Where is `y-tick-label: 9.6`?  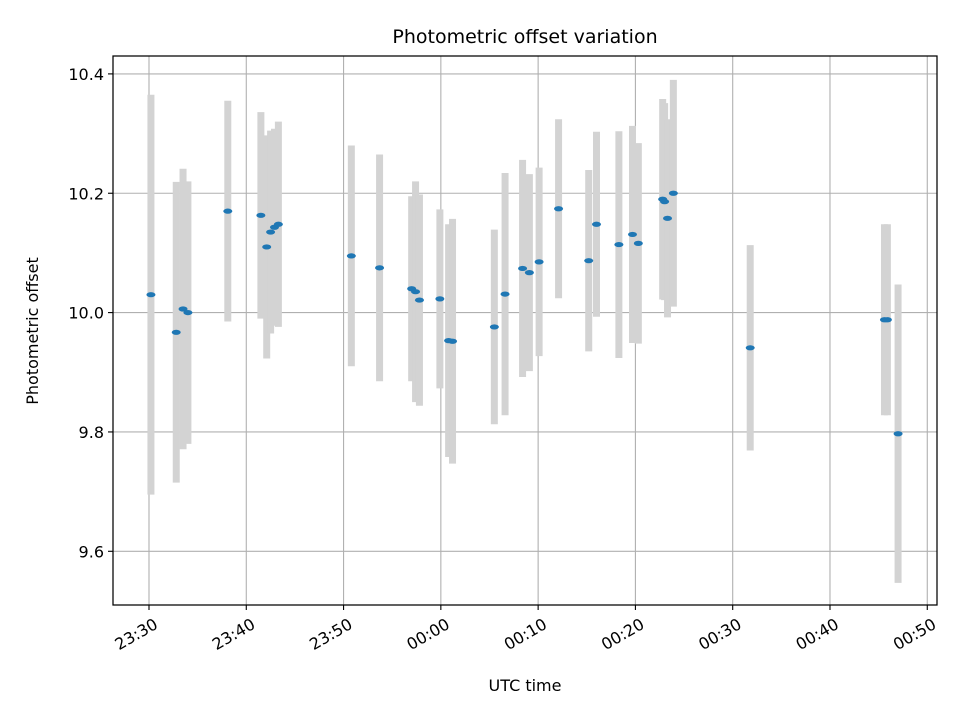 y-tick-label: 9.6 is located at coordinates (91, 551).